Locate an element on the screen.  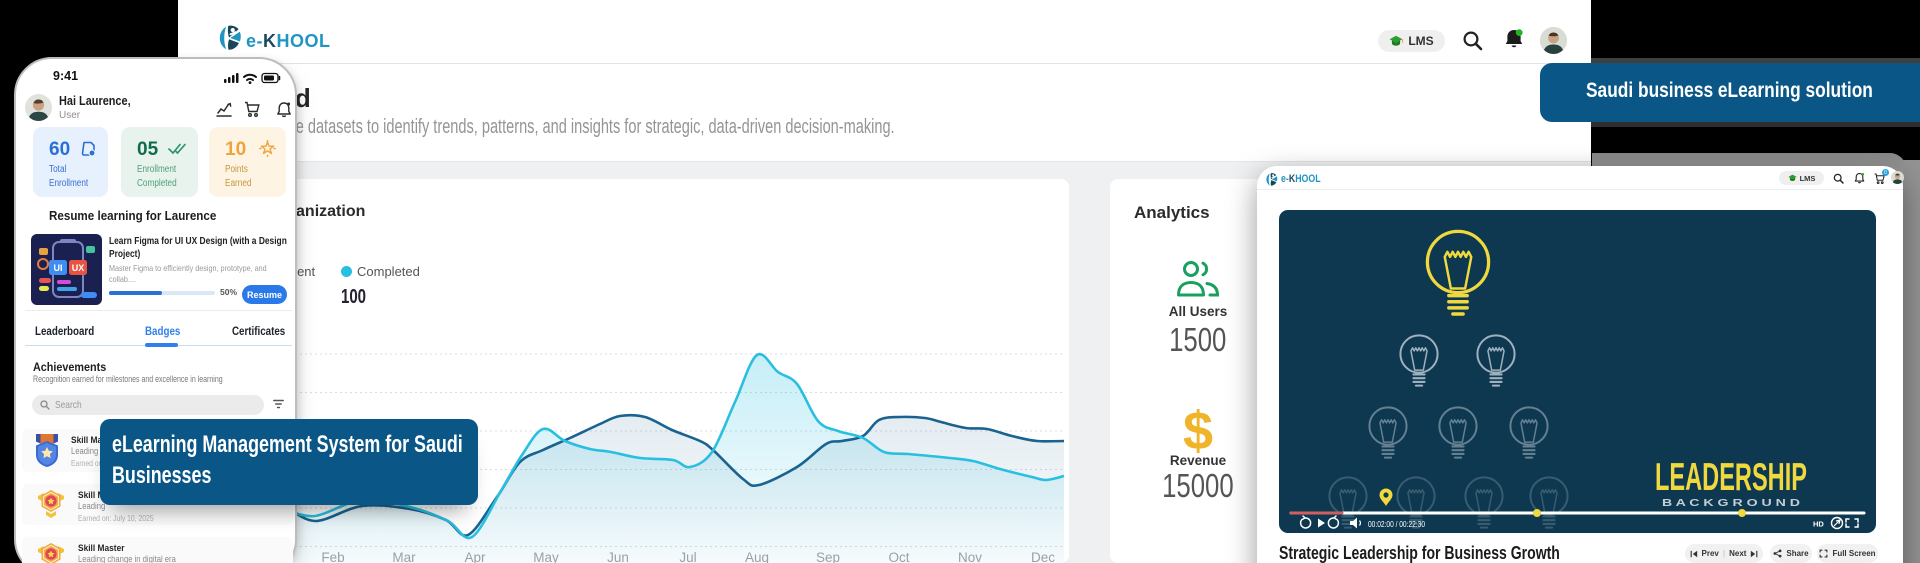
svg-text: UI is located at coordinates (58, 268).